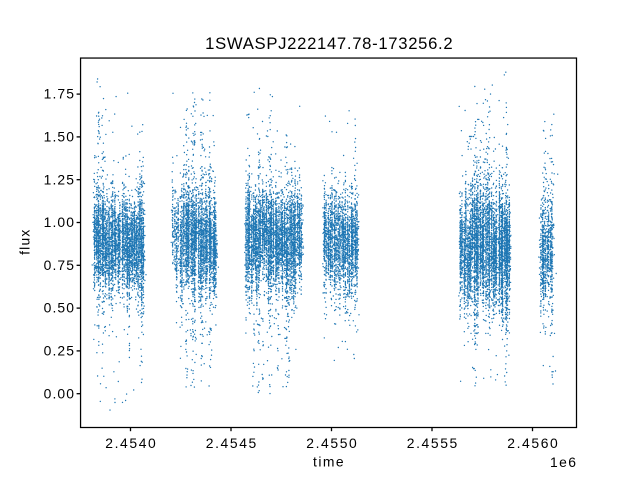  What do you see at coordinates (532, 443) in the screenshot?
I see `svg-text: 2.4560` at bounding box center [532, 443].